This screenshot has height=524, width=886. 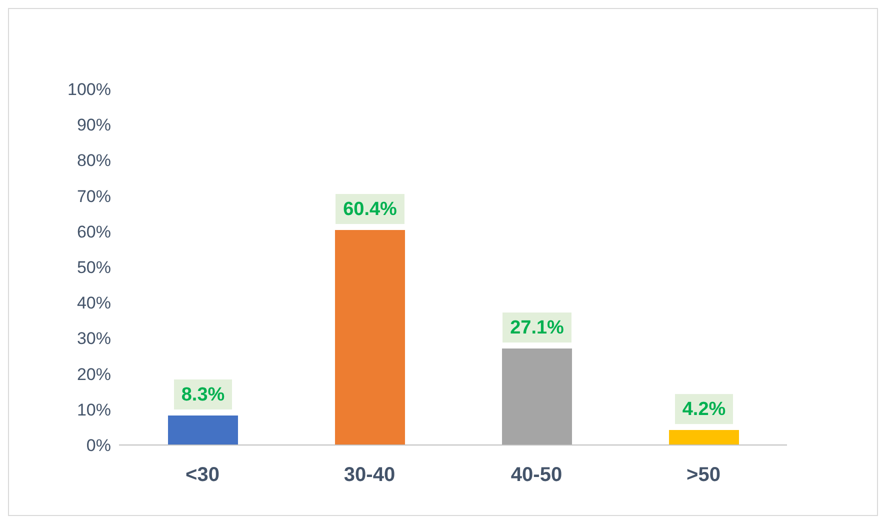 What do you see at coordinates (93, 125) in the screenshot?
I see `y-tick-label: 90%` at bounding box center [93, 125].